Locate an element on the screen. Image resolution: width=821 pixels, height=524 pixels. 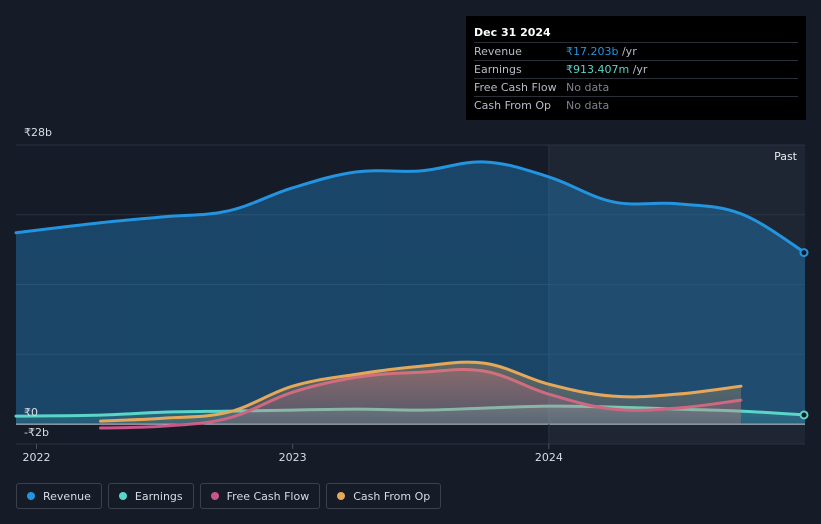
legend-item-earnings: Earnings is located at coordinates (150, 496).